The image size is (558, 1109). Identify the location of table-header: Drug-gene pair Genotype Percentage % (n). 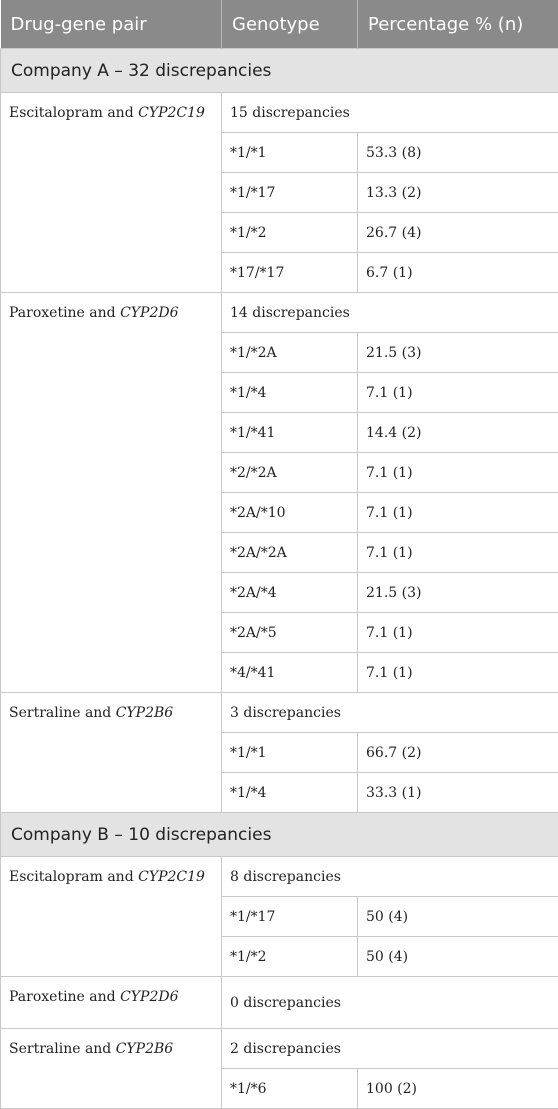
(279, 24).